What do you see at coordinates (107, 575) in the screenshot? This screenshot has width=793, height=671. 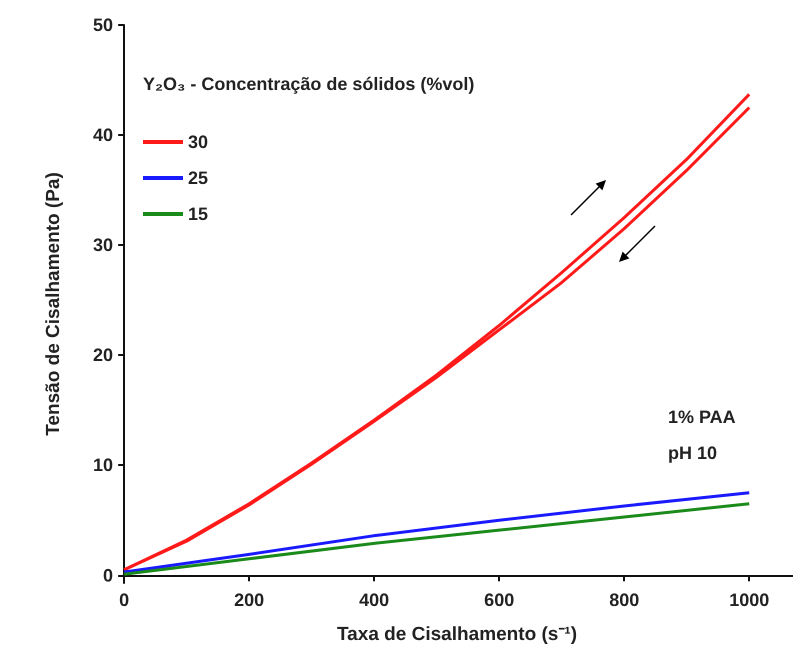 I see `y-tick-label: 0` at bounding box center [107, 575].